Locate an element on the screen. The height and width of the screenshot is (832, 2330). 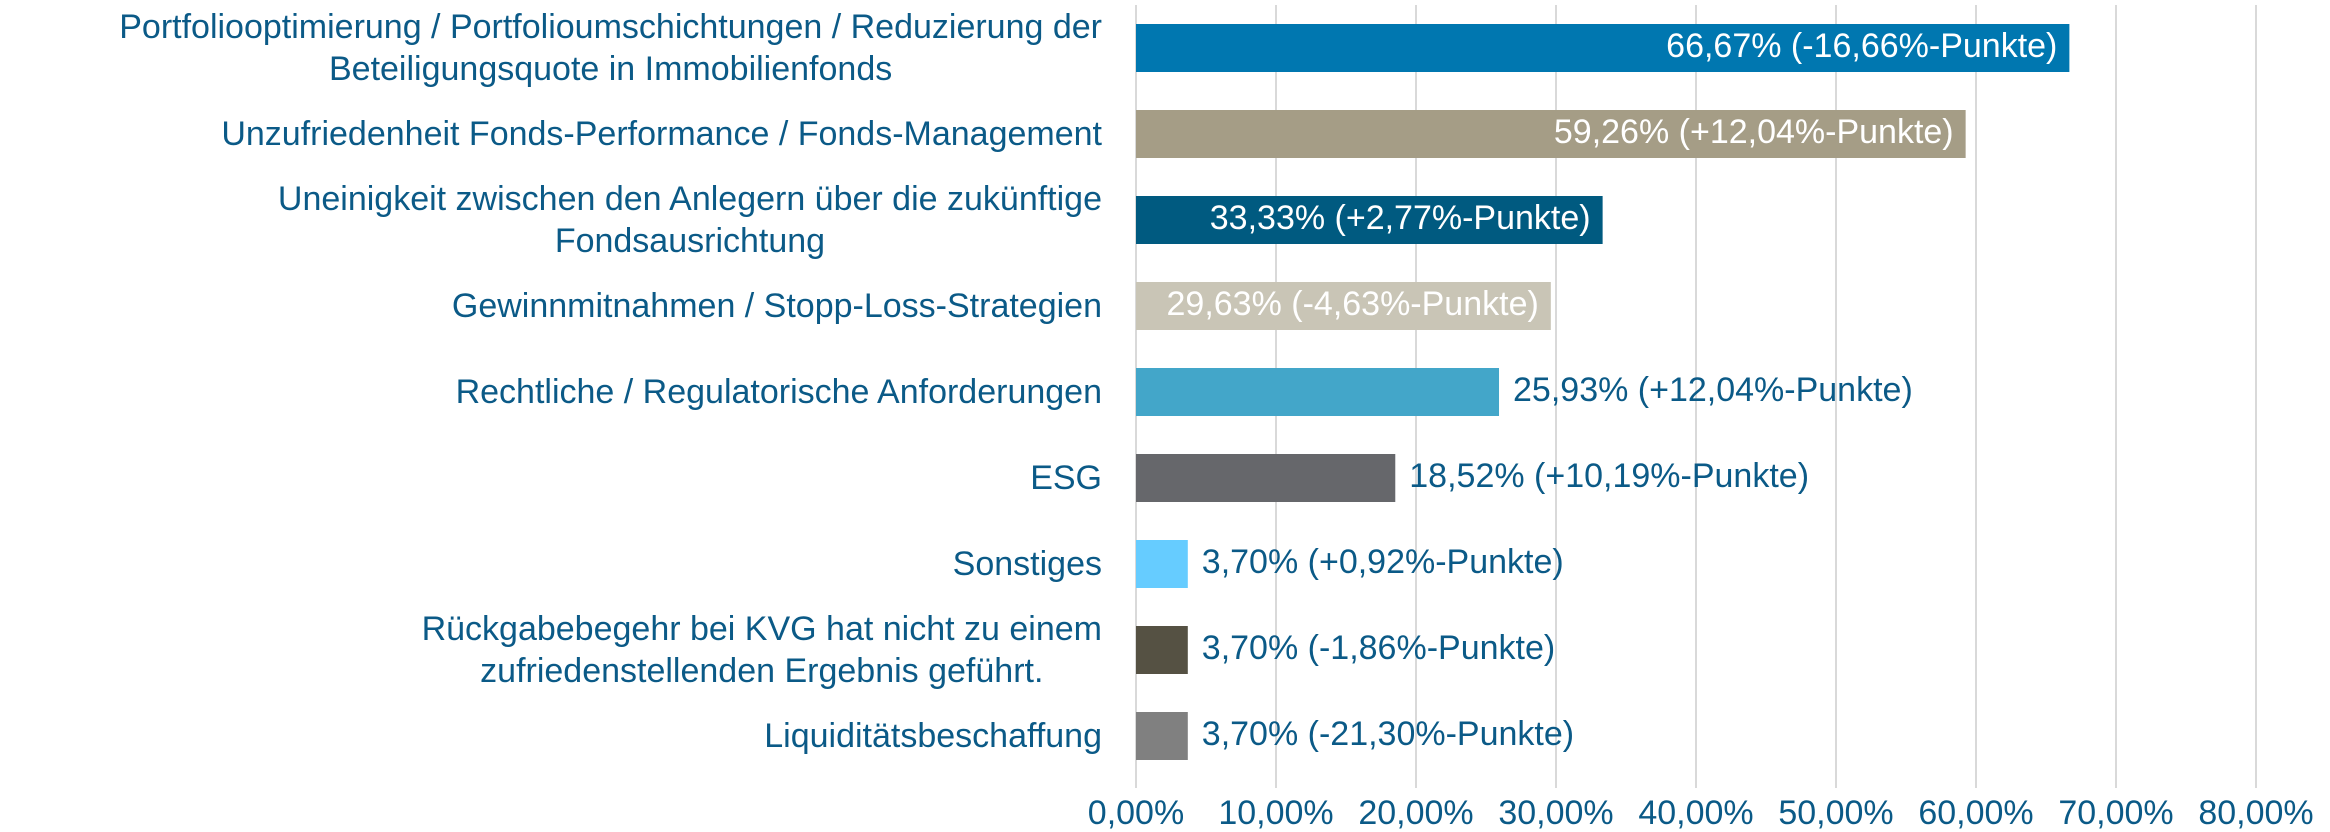
x-tick-label: 70,00% is located at coordinates (2115, 813).